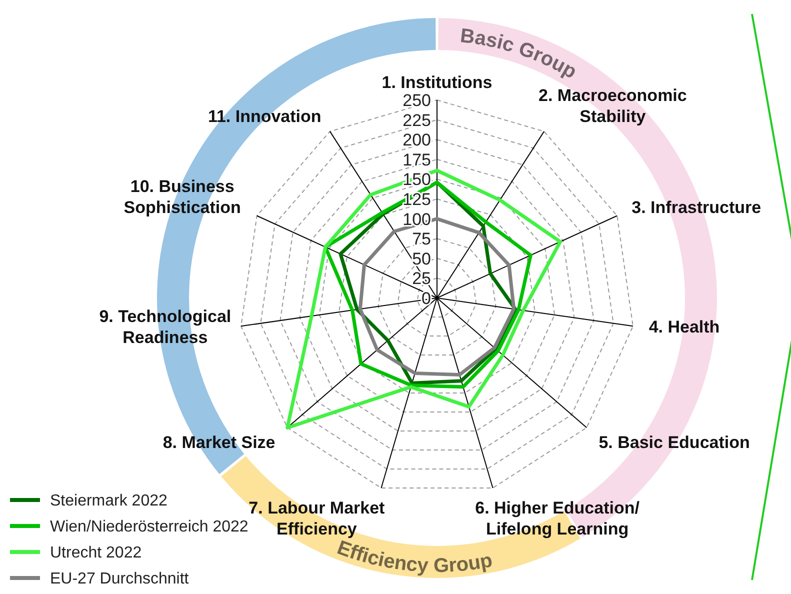  Describe the element at coordinates (265, 116) in the screenshot. I see `spoke-label: 11. Innovation` at that location.